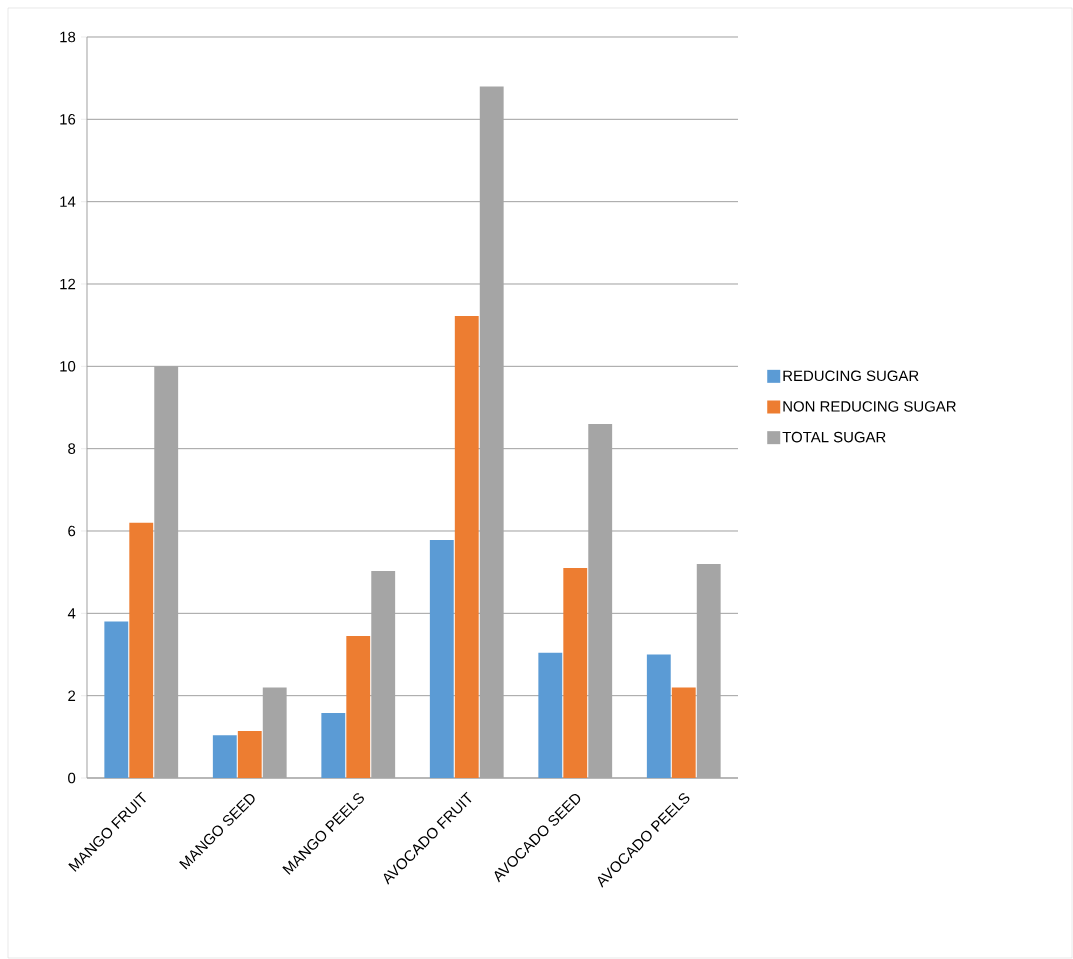 The height and width of the screenshot is (959, 1073). Describe the element at coordinates (72, 695) in the screenshot. I see `y-tick-label: 2` at that location.